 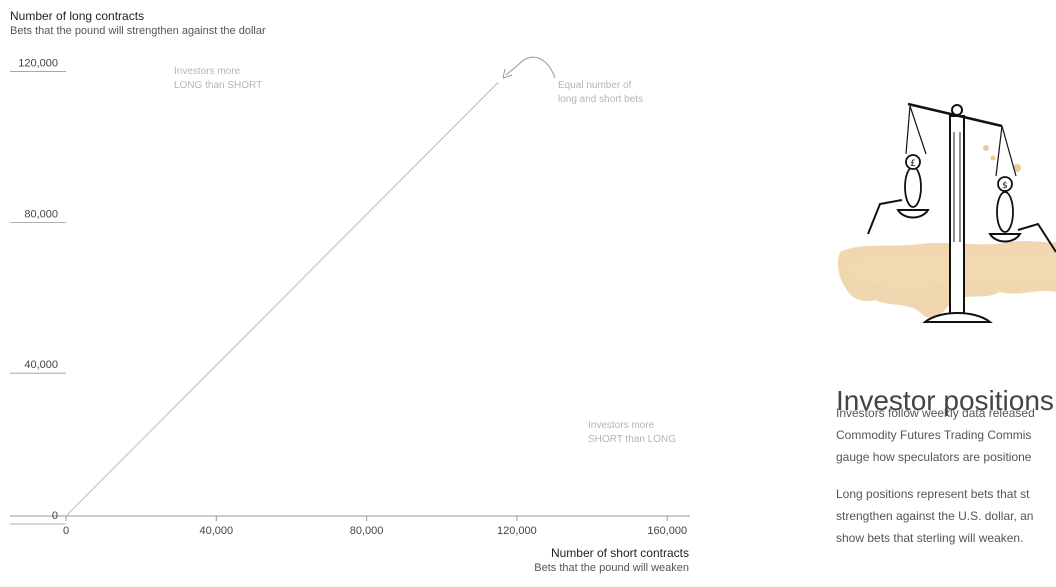 What do you see at coordinates (1036, 237) in the screenshot?
I see `right-figure-leg` at bounding box center [1036, 237].